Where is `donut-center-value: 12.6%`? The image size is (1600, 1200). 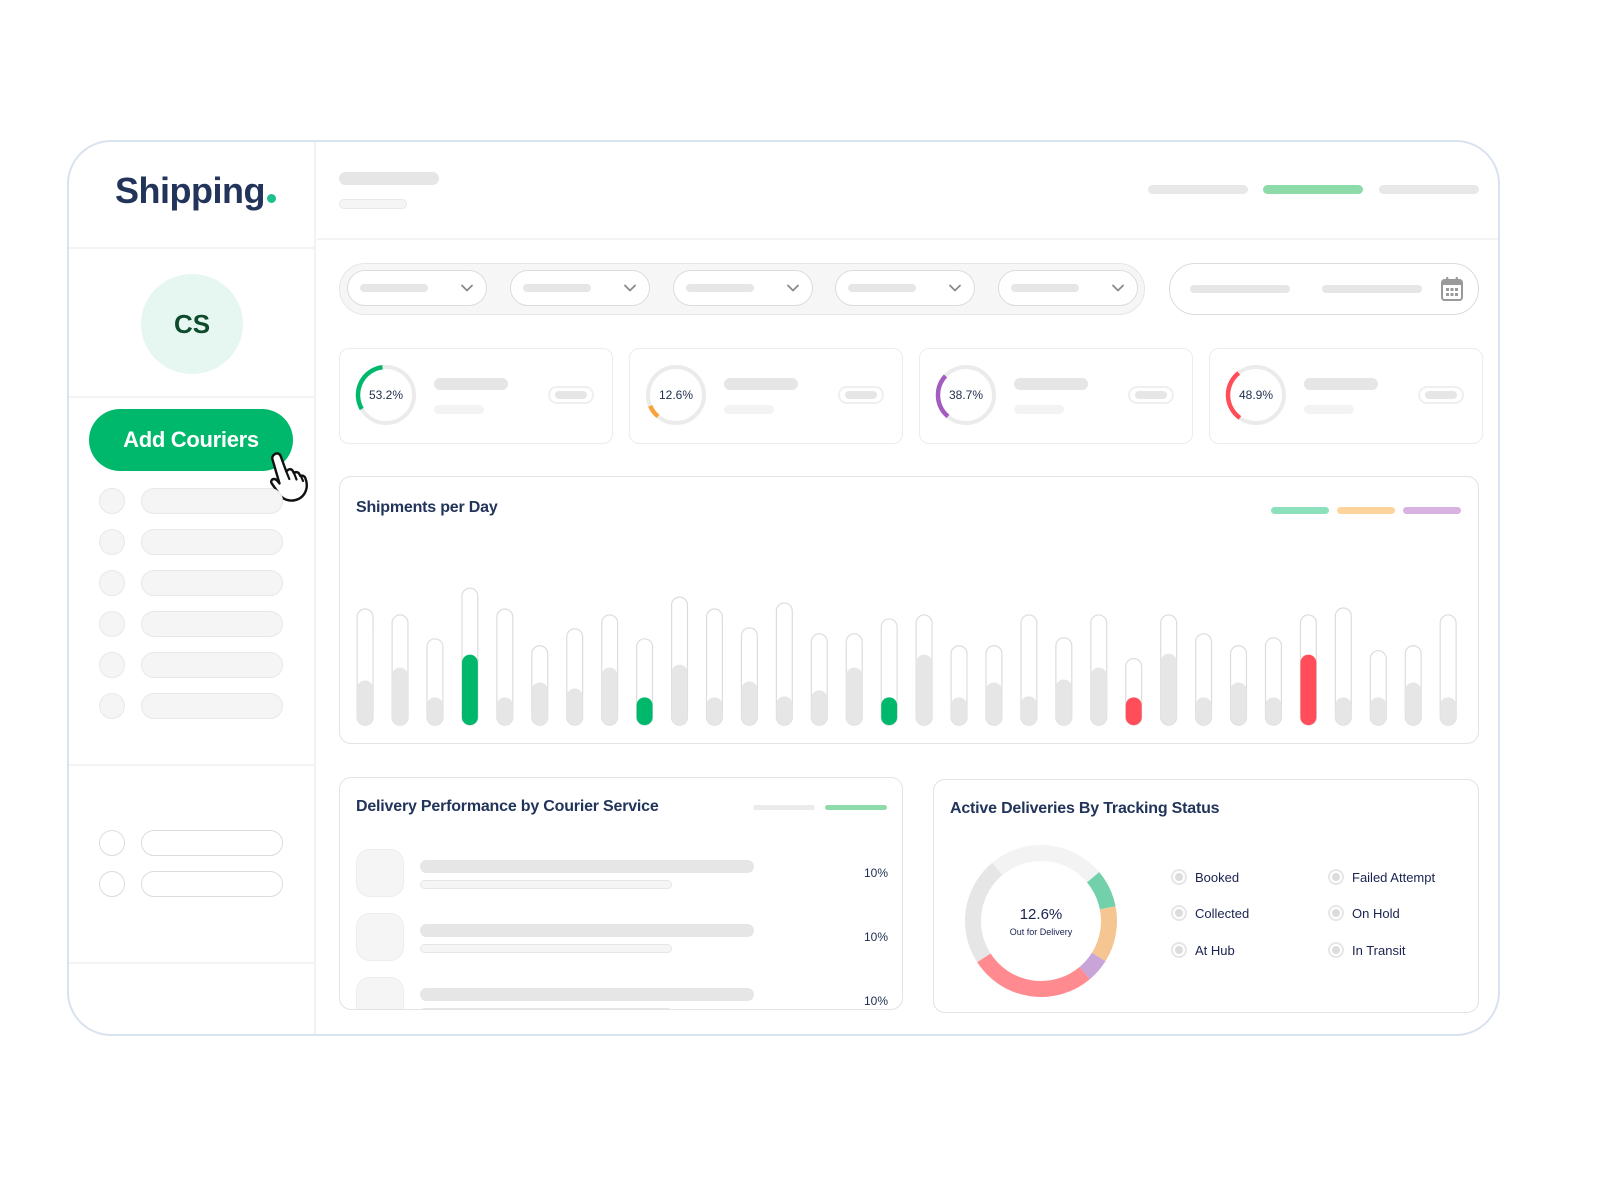
donut-center-value: 12.6% is located at coordinates (1041, 914).